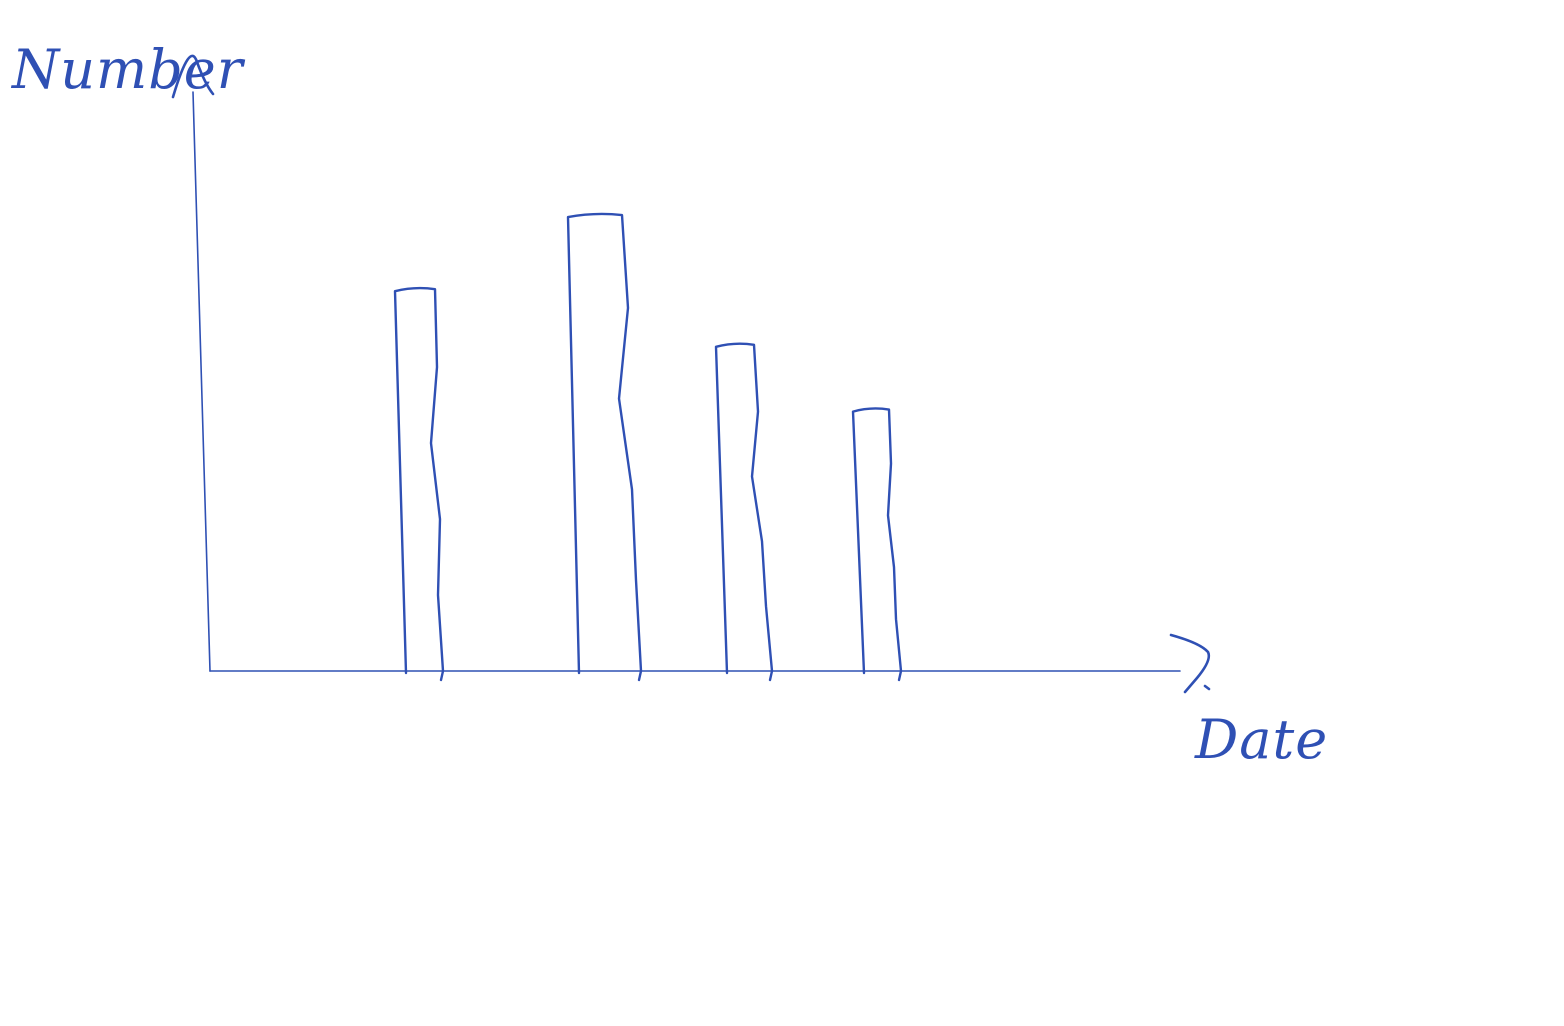 This screenshot has width=1564, height=1026. I want to click on bars, so click(648, 447).